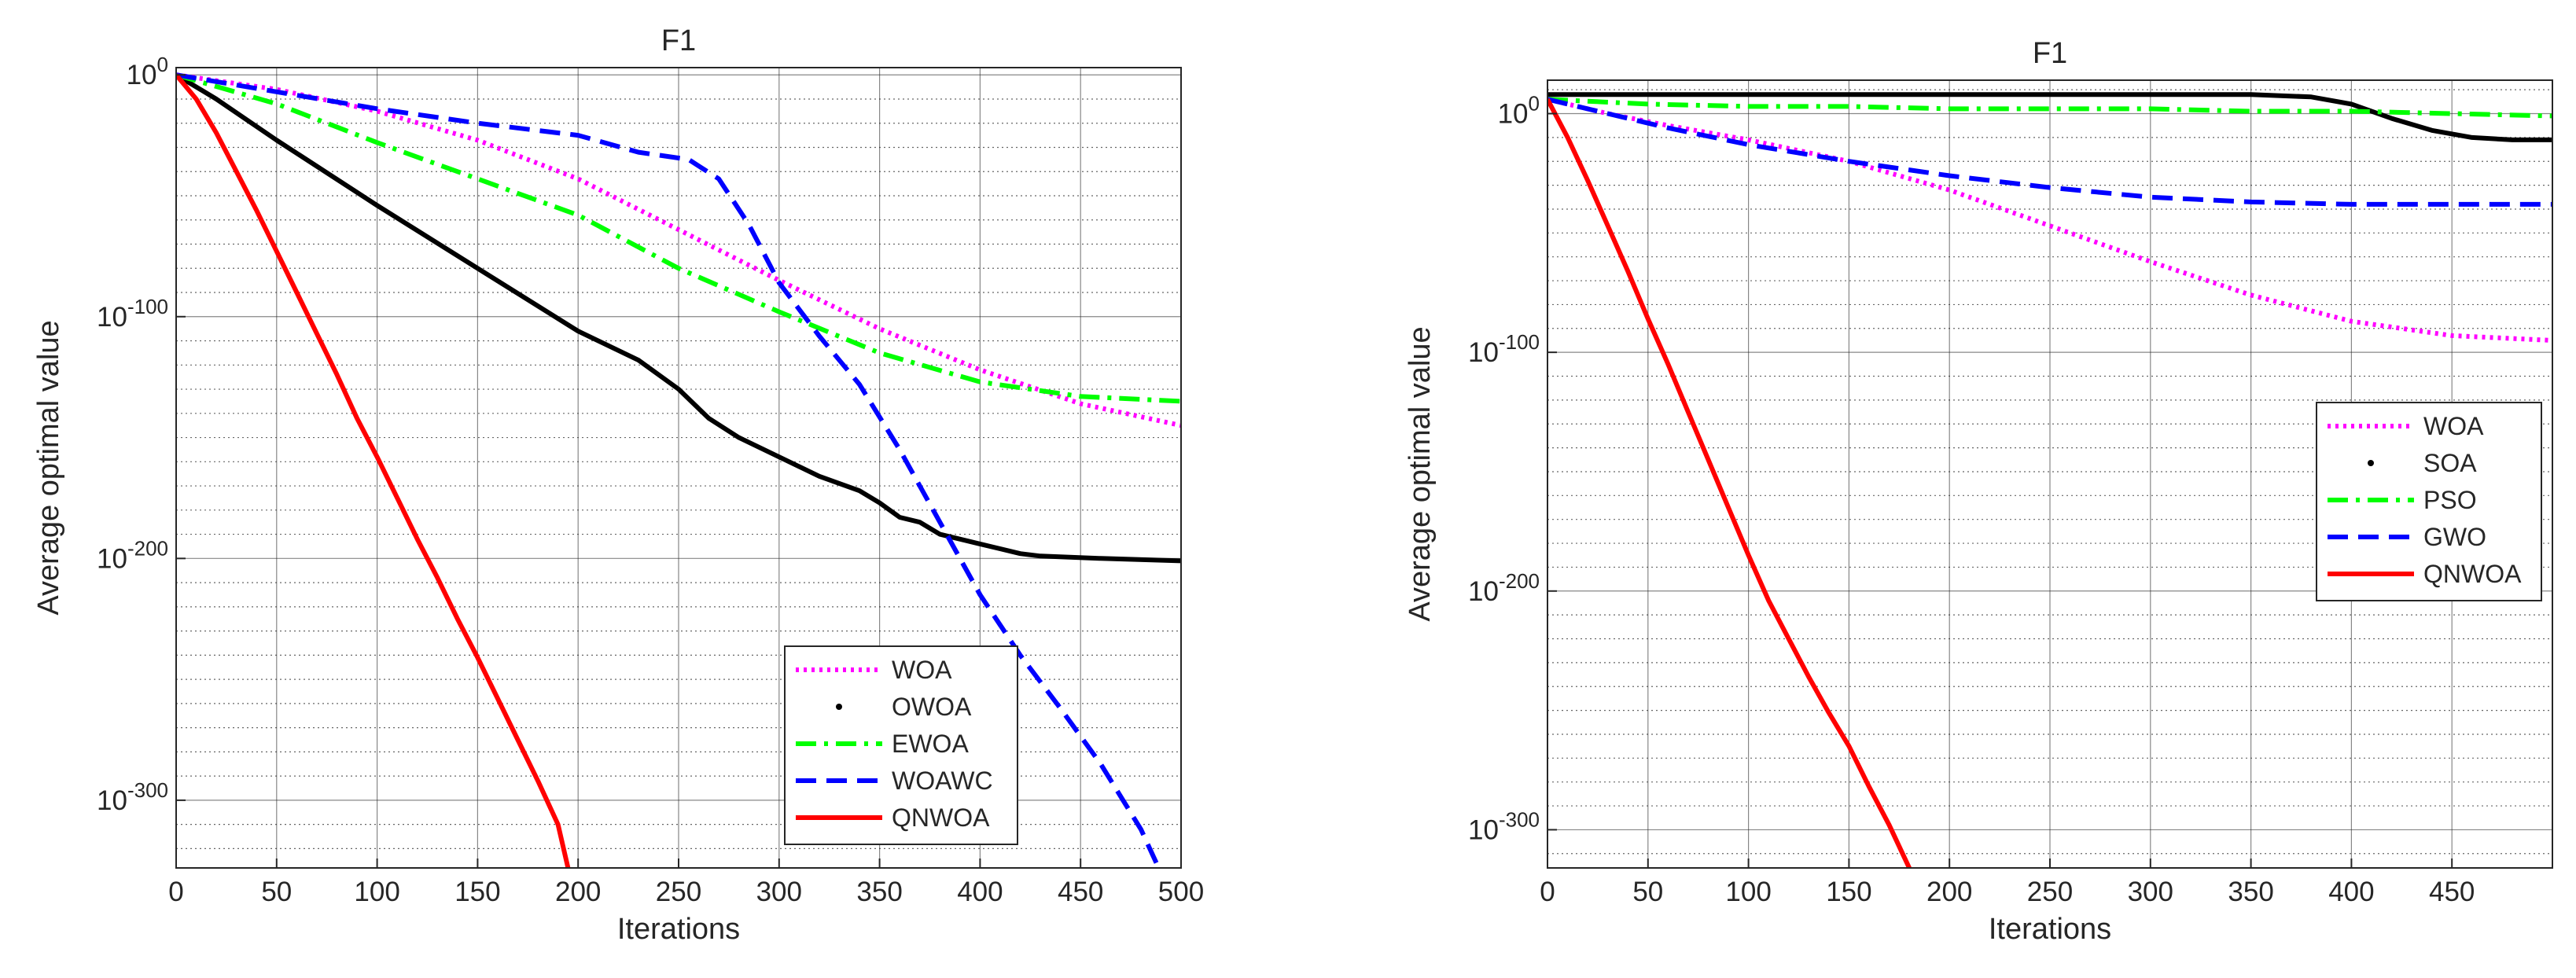 This screenshot has width=2576, height=978. Describe the element at coordinates (2049, 108) in the screenshot. I see `series-pso-line` at that location.